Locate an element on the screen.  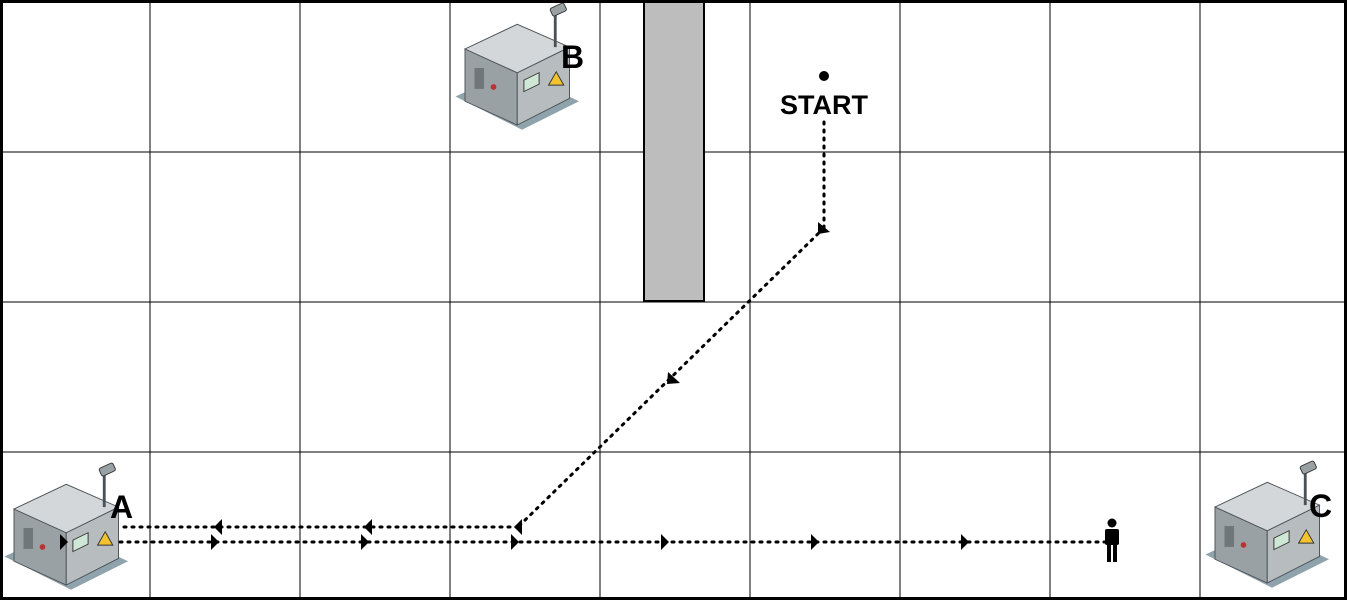
start-label: START is located at coordinates (824, 105).